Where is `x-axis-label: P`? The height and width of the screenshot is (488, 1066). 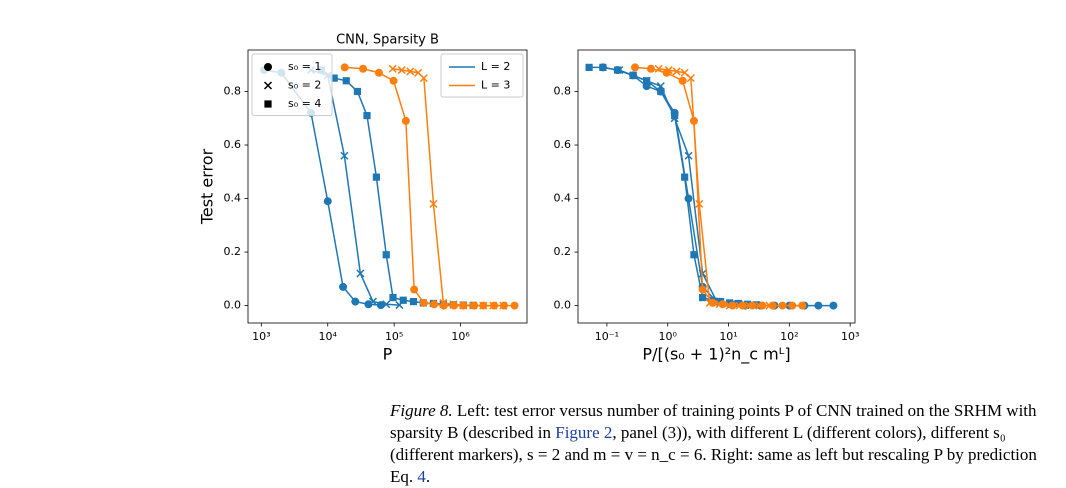
x-axis-label: P is located at coordinates (388, 354).